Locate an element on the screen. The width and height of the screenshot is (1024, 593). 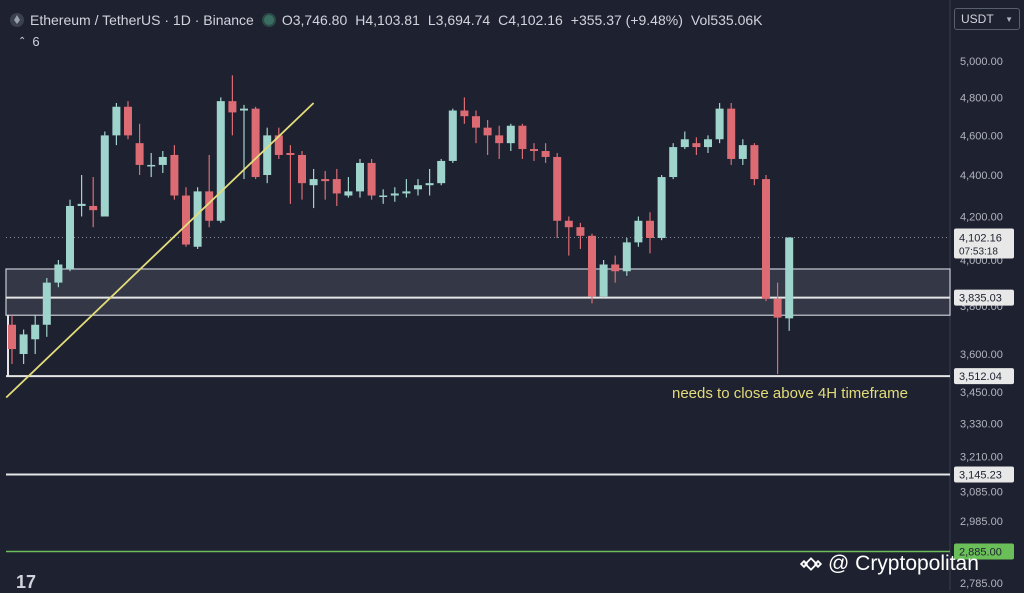
chevron-down-icon: ▼ is located at coordinates (1009, 19).